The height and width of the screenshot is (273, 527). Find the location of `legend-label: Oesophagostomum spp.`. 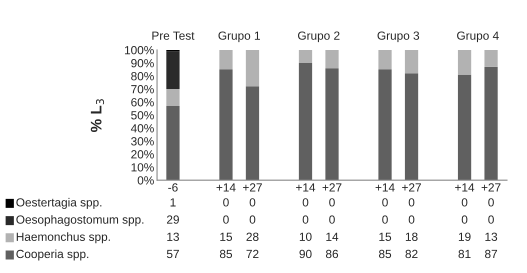

legend-label: Oesophagostomum spp. is located at coordinates (80, 220).